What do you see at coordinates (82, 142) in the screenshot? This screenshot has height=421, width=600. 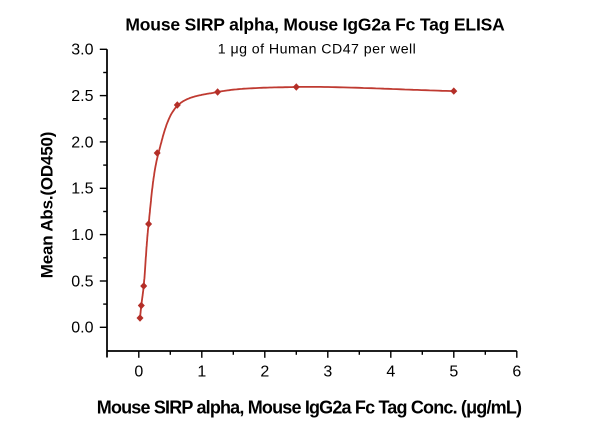 I see `svg-text: 2.0` at bounding box center [82, 142].